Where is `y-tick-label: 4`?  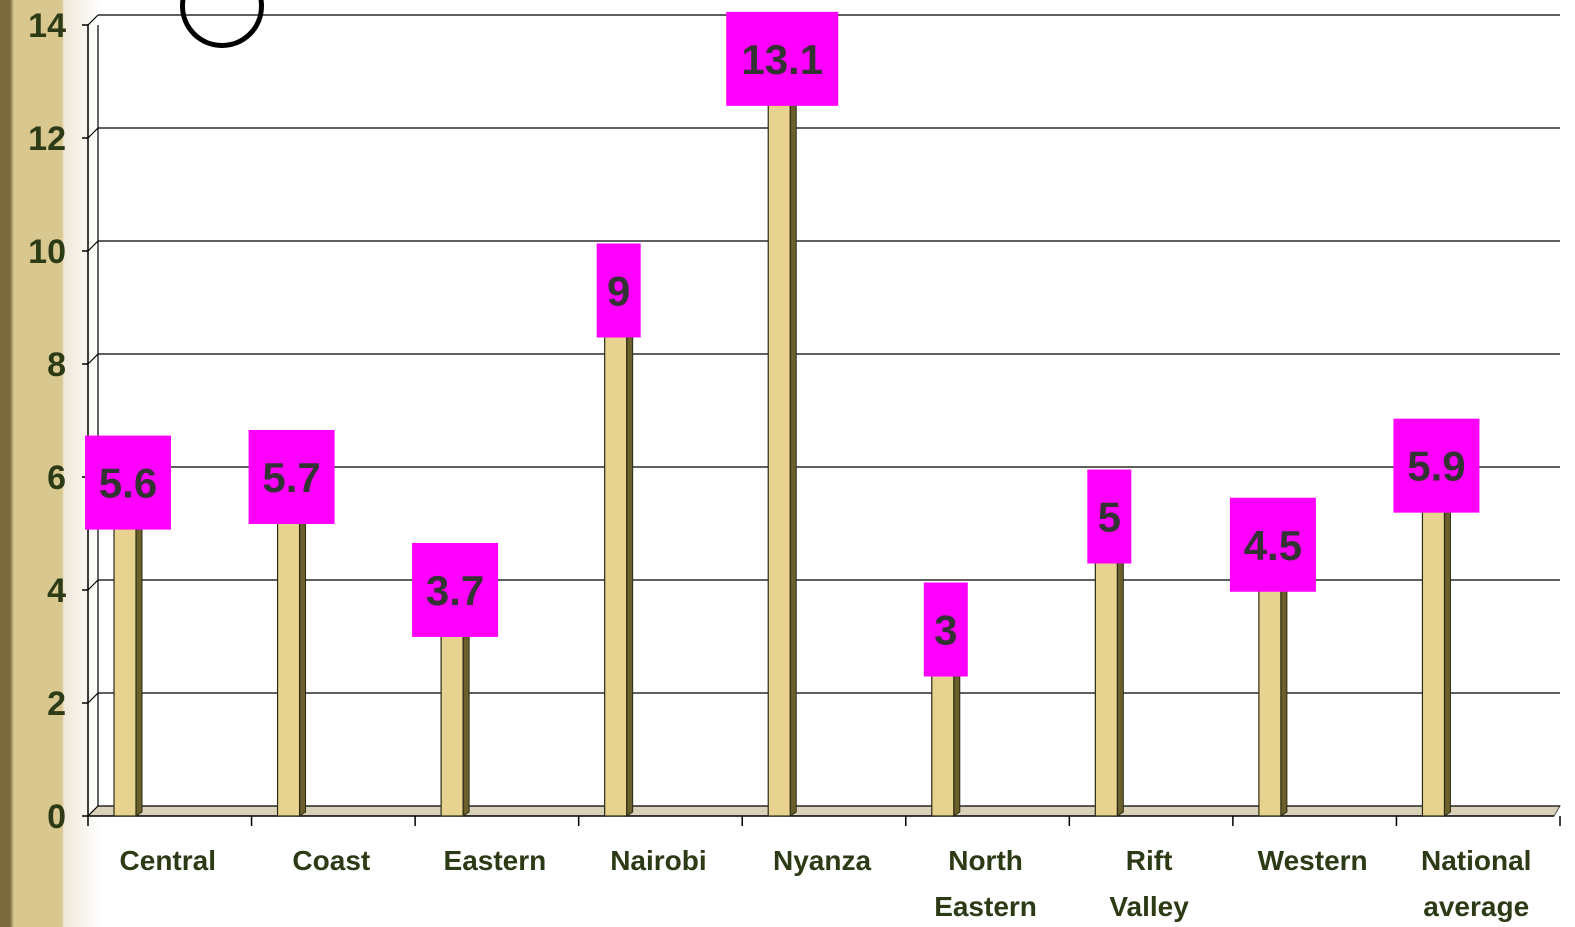
y-tick-label: 4 is located at coordinates (56, 591).